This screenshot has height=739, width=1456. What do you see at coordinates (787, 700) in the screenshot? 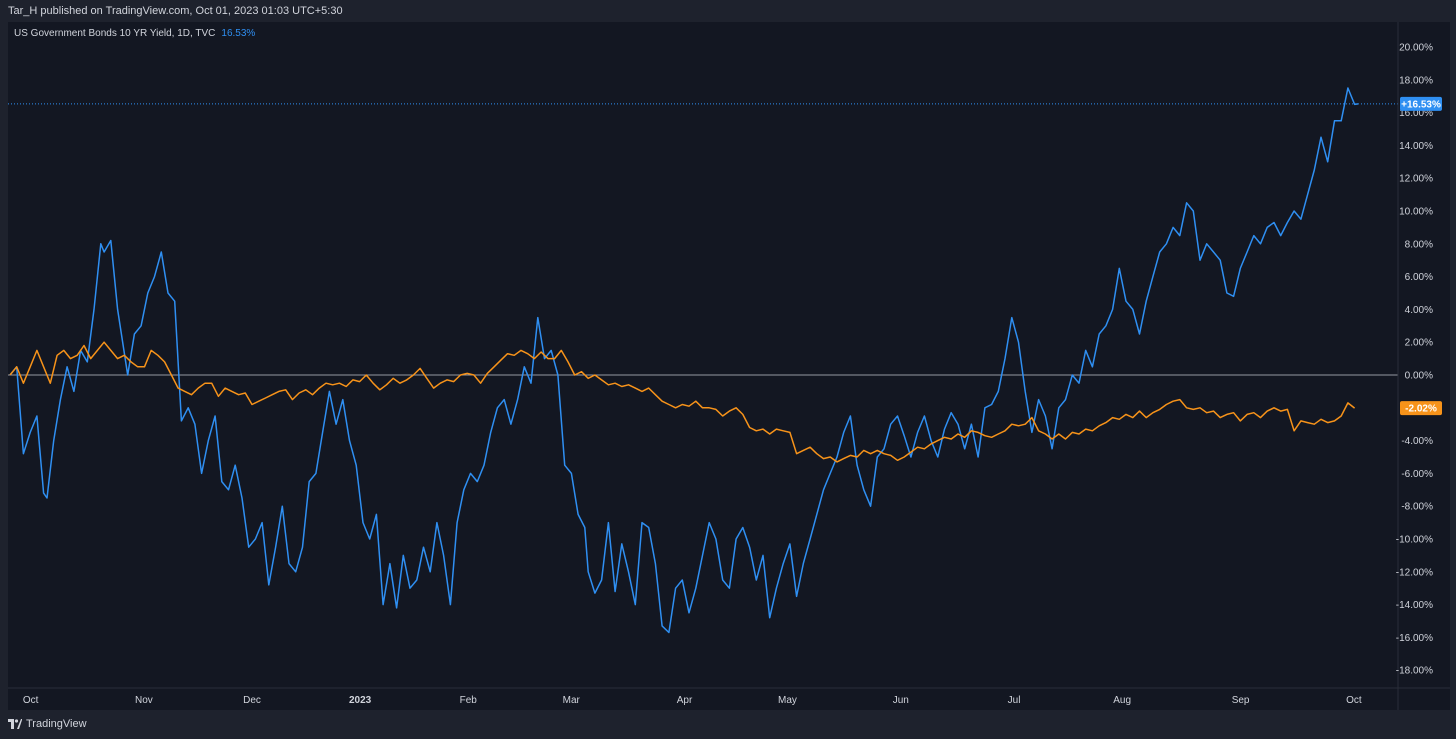
I see `x-tick-label: May` at bounding box center [787, 700].